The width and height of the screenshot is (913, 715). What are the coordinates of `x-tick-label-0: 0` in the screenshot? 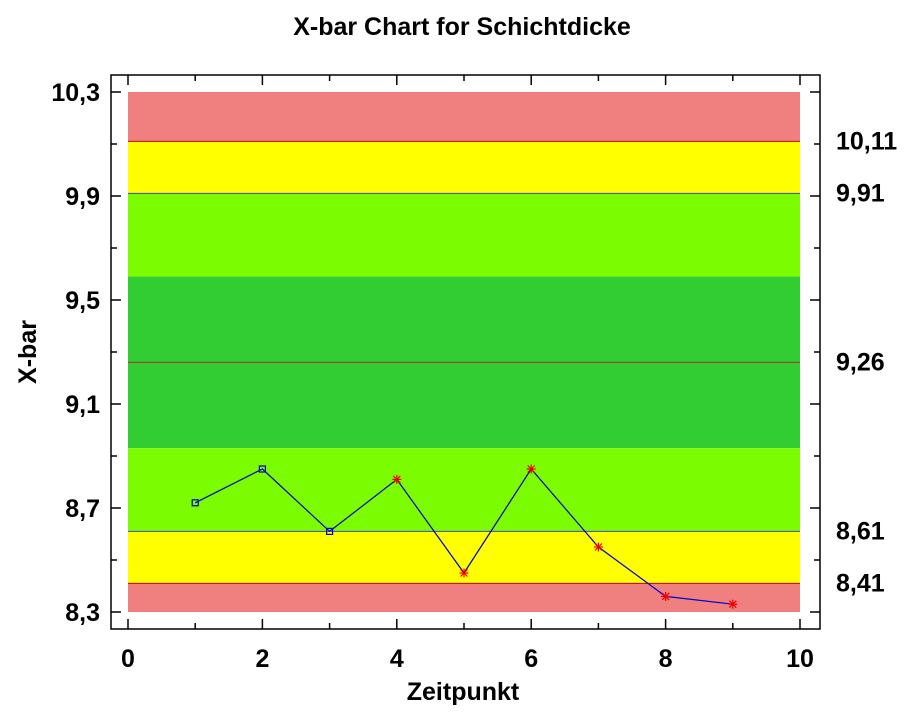 It's located at (128, 659).